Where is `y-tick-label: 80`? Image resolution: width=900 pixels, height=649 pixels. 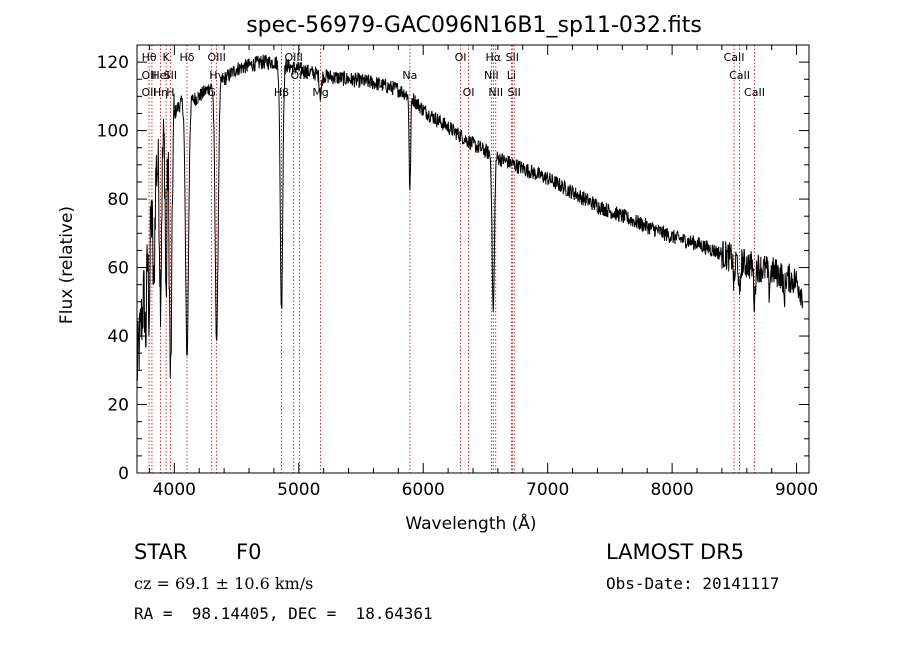
y-tick-label: 80 is located at coordinates (118, 200).